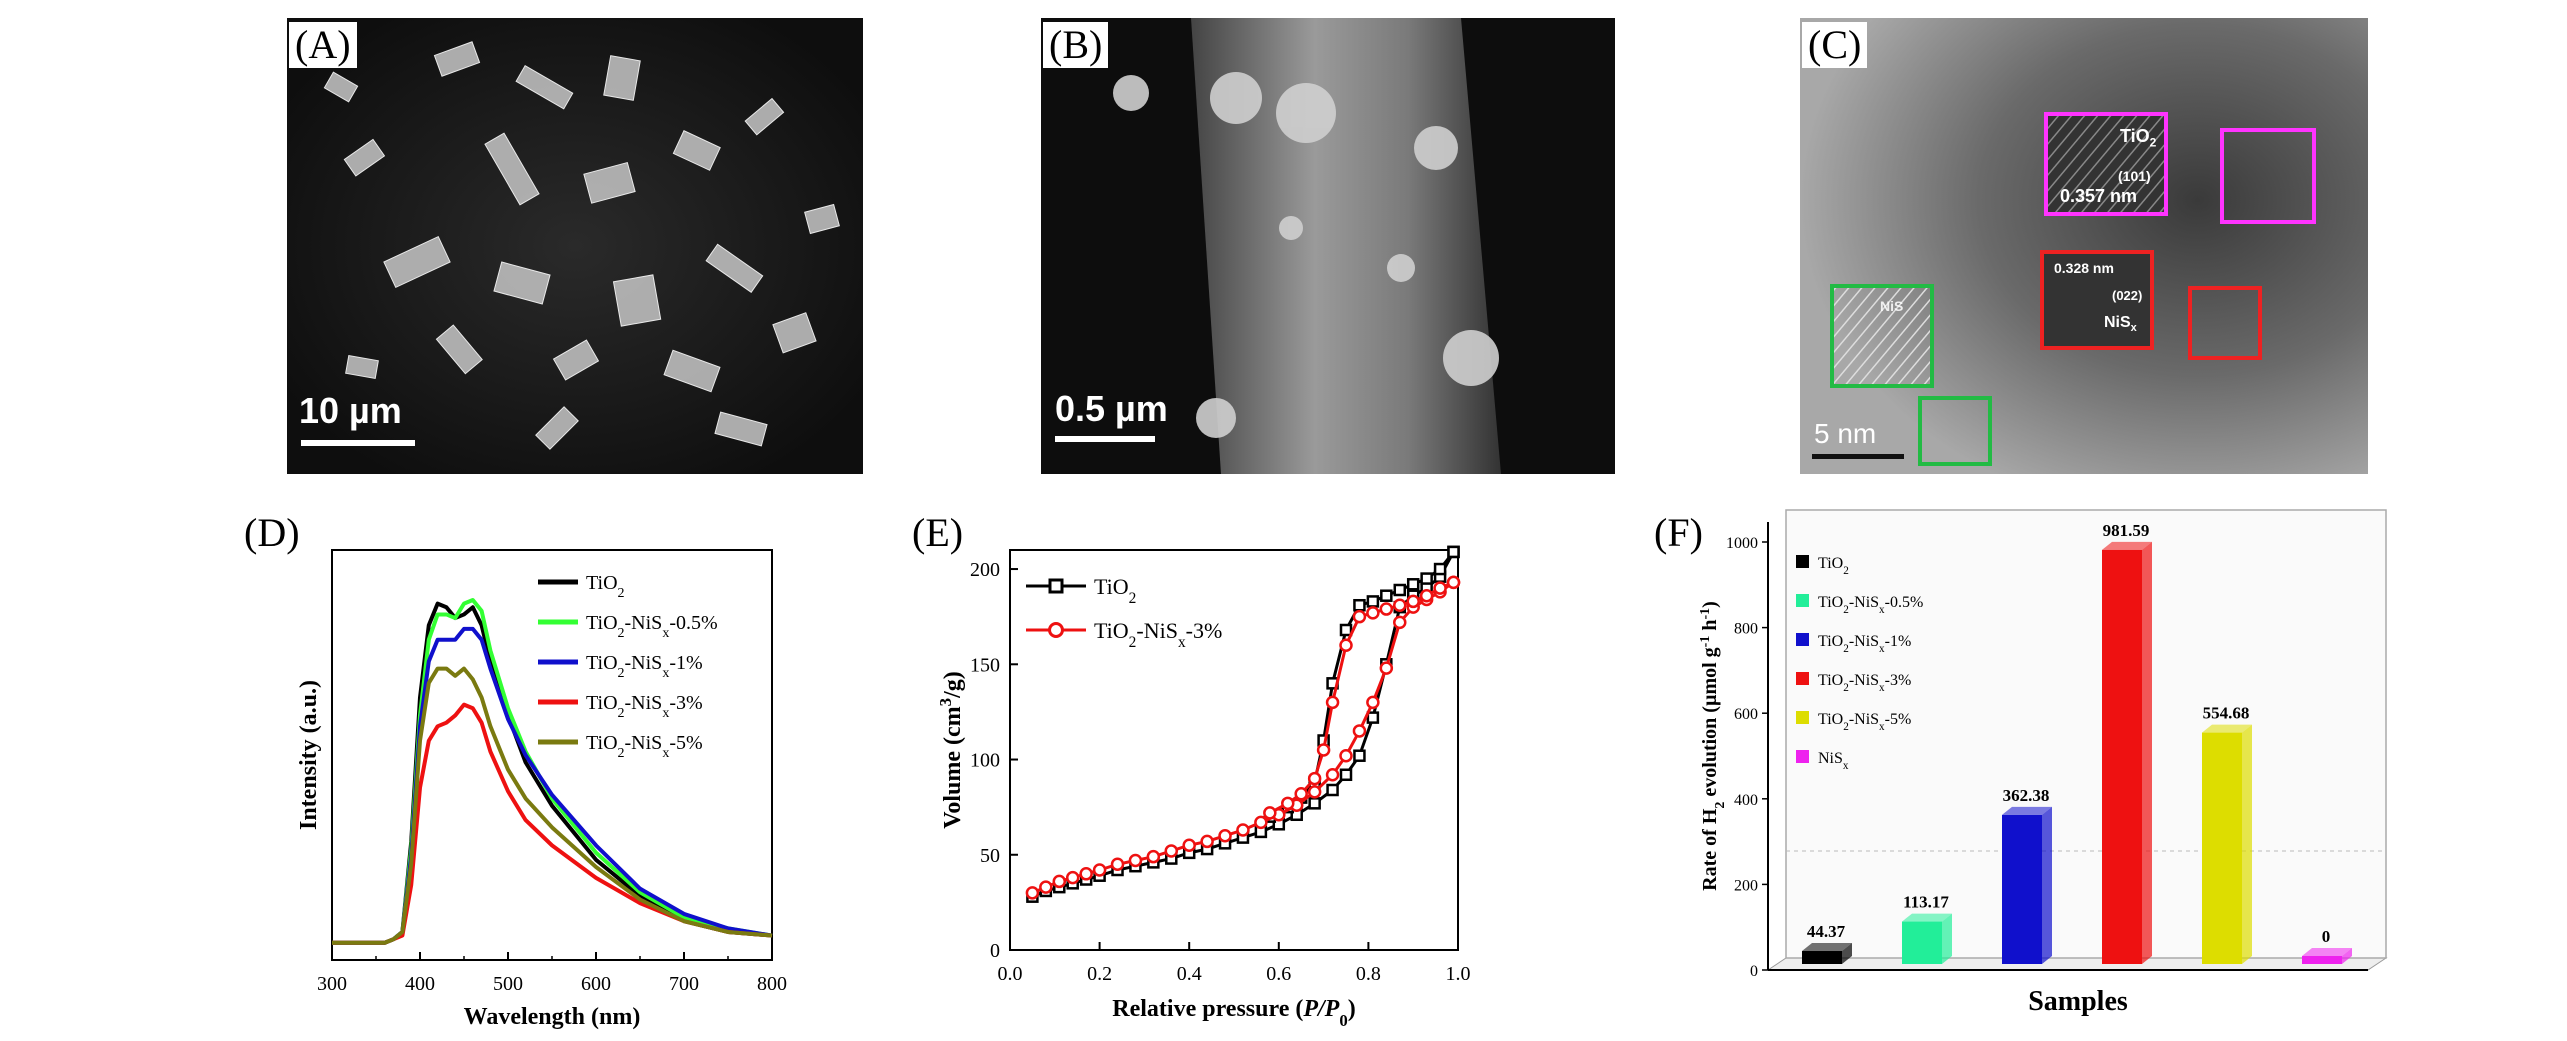 The image size is (2567, 1041). What do you see at coordinates (684, 984) in the screenshot?
I see `x-tick-label-d: 700` at bounding box center [684, 984].